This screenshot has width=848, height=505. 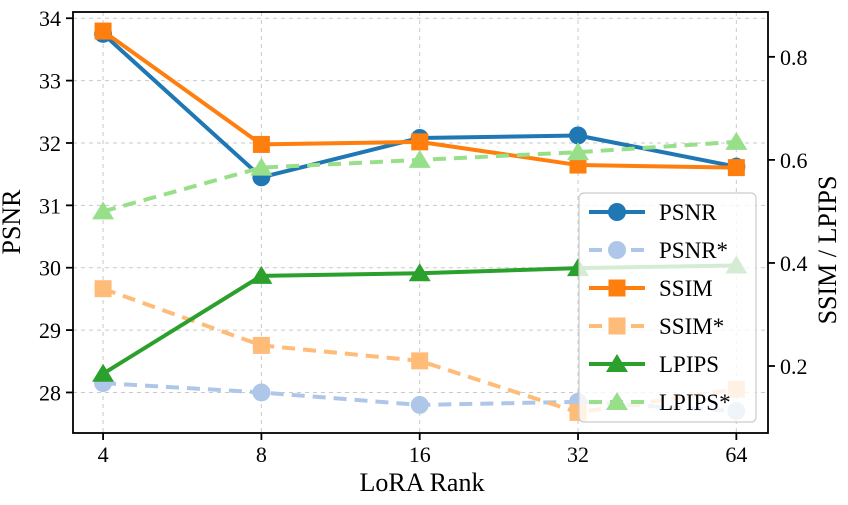 I want to click on legend-item-lpips: LPIPS, so click(x=654, y=364).